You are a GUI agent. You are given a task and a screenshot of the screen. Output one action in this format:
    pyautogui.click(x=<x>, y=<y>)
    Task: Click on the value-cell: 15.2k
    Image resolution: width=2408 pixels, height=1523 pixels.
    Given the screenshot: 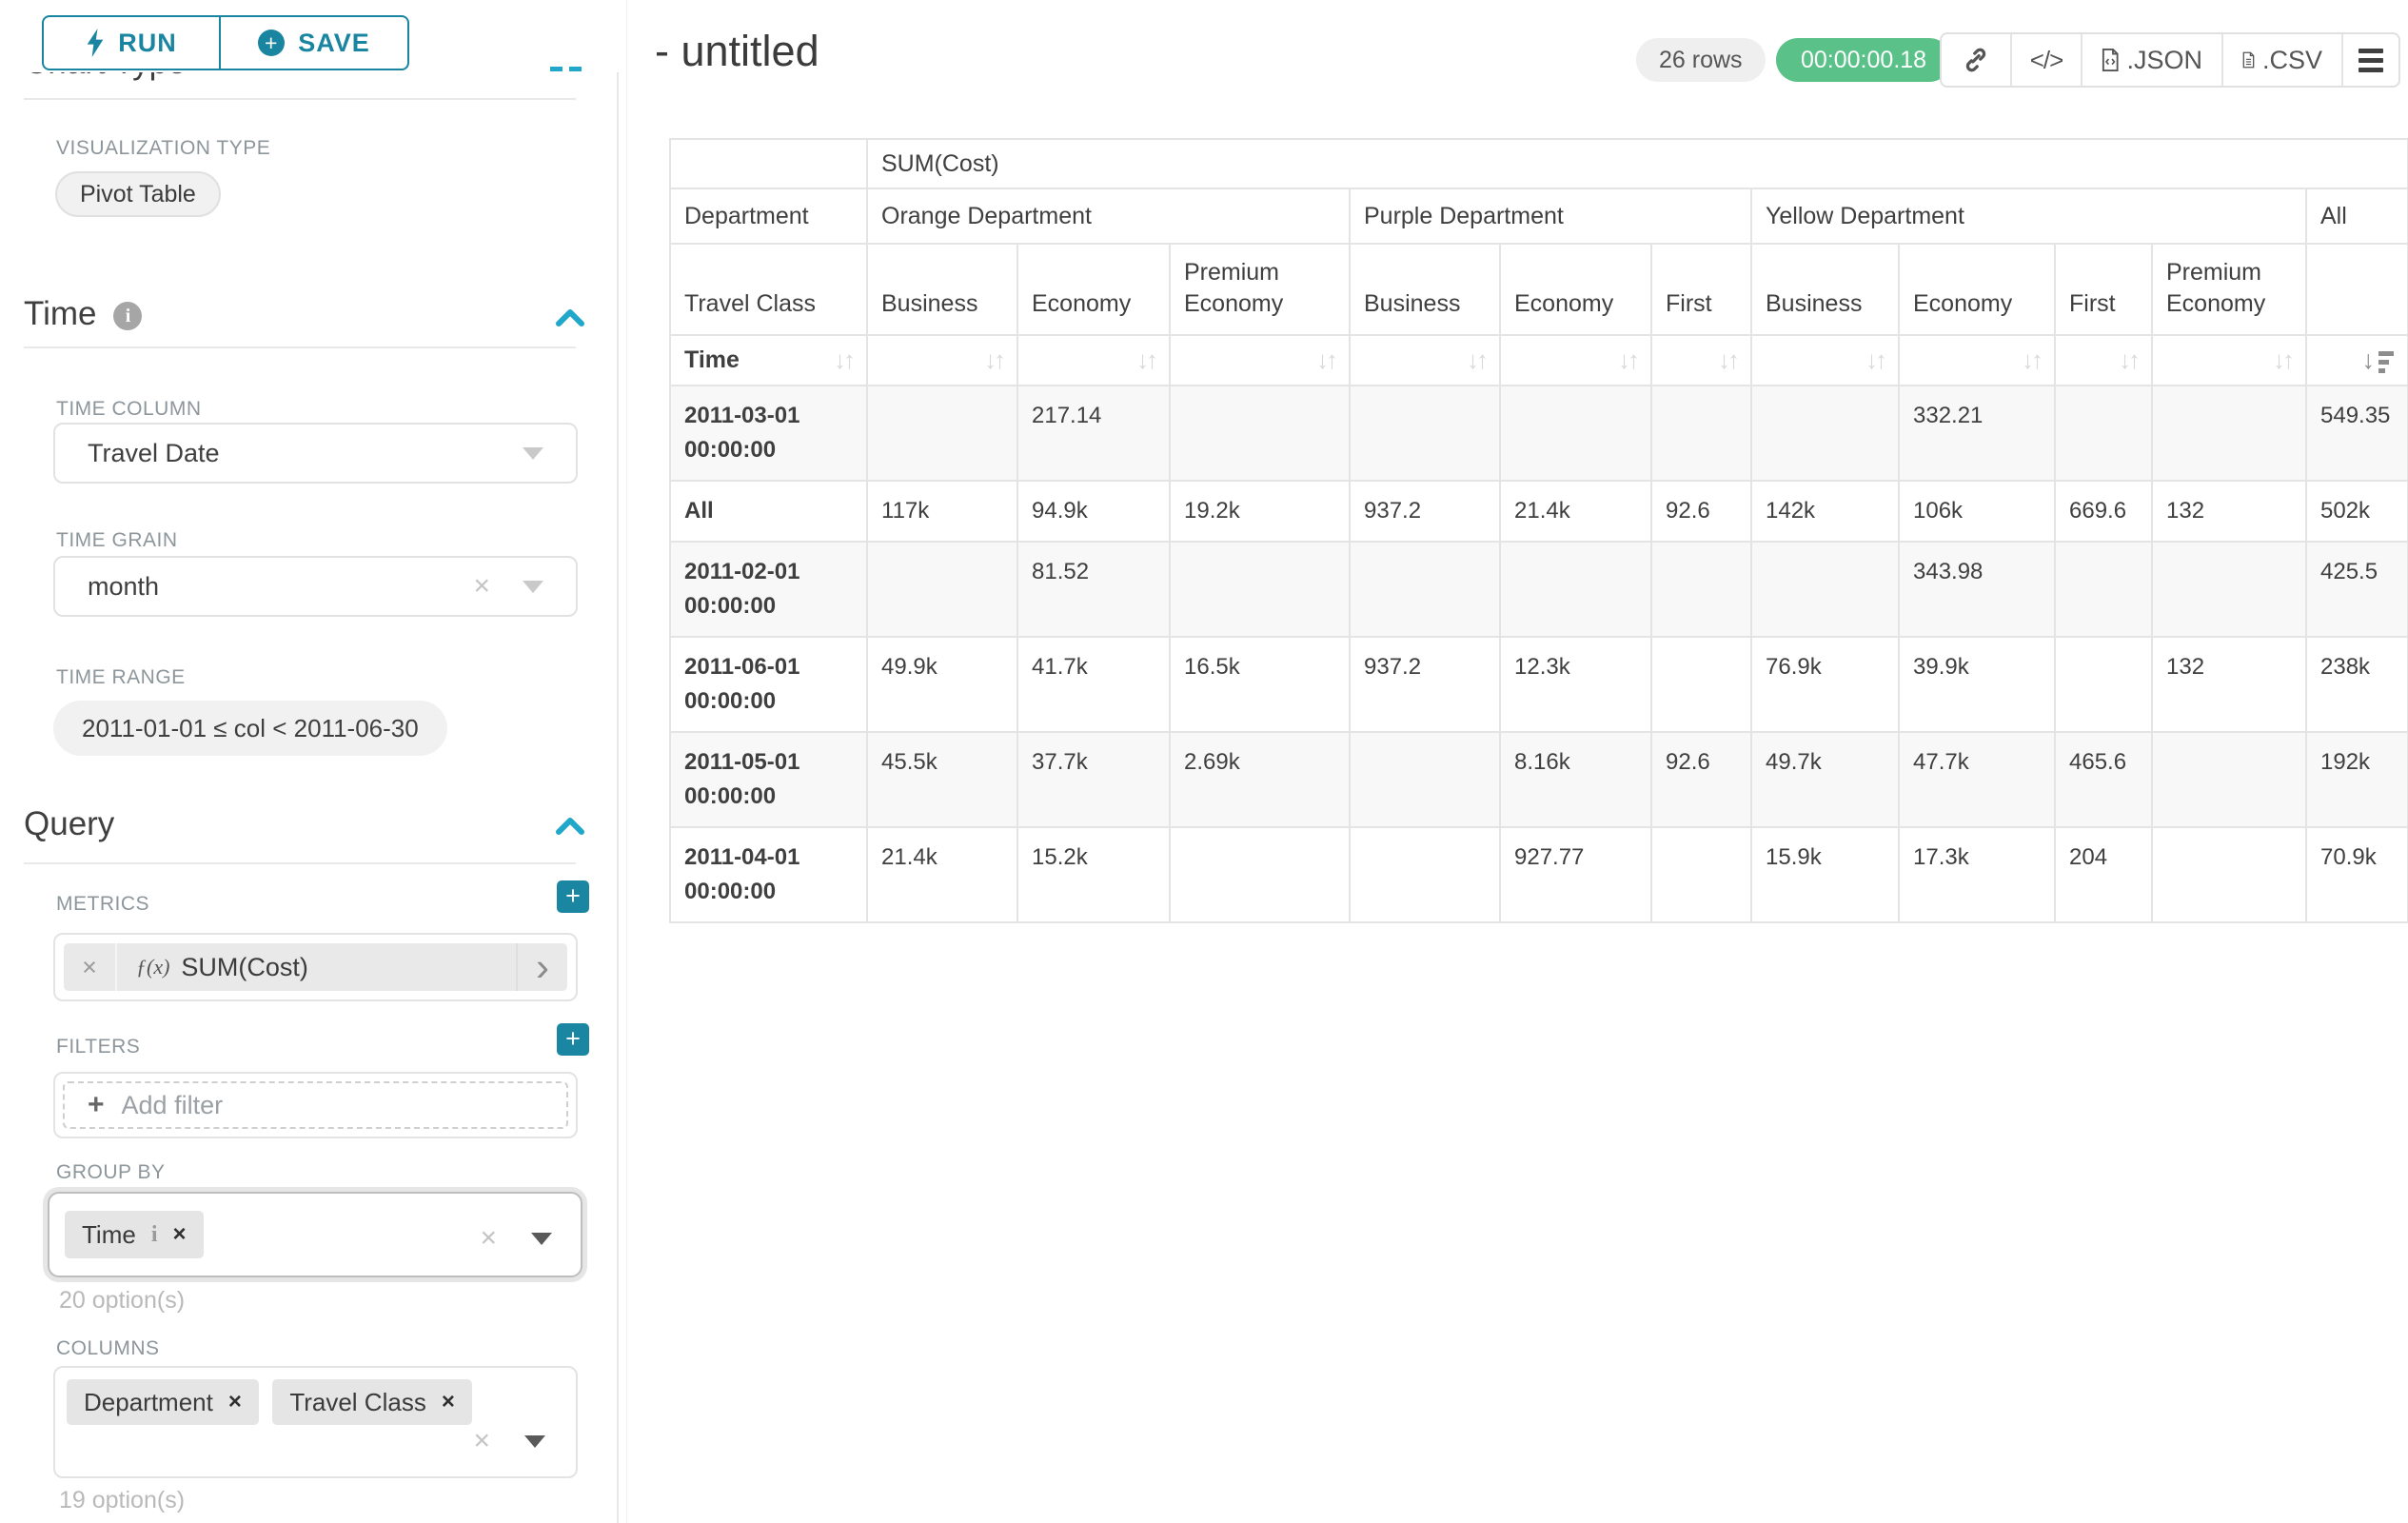 What is the action you would take?
    pyautogui.click(x=1093, y=875)
    